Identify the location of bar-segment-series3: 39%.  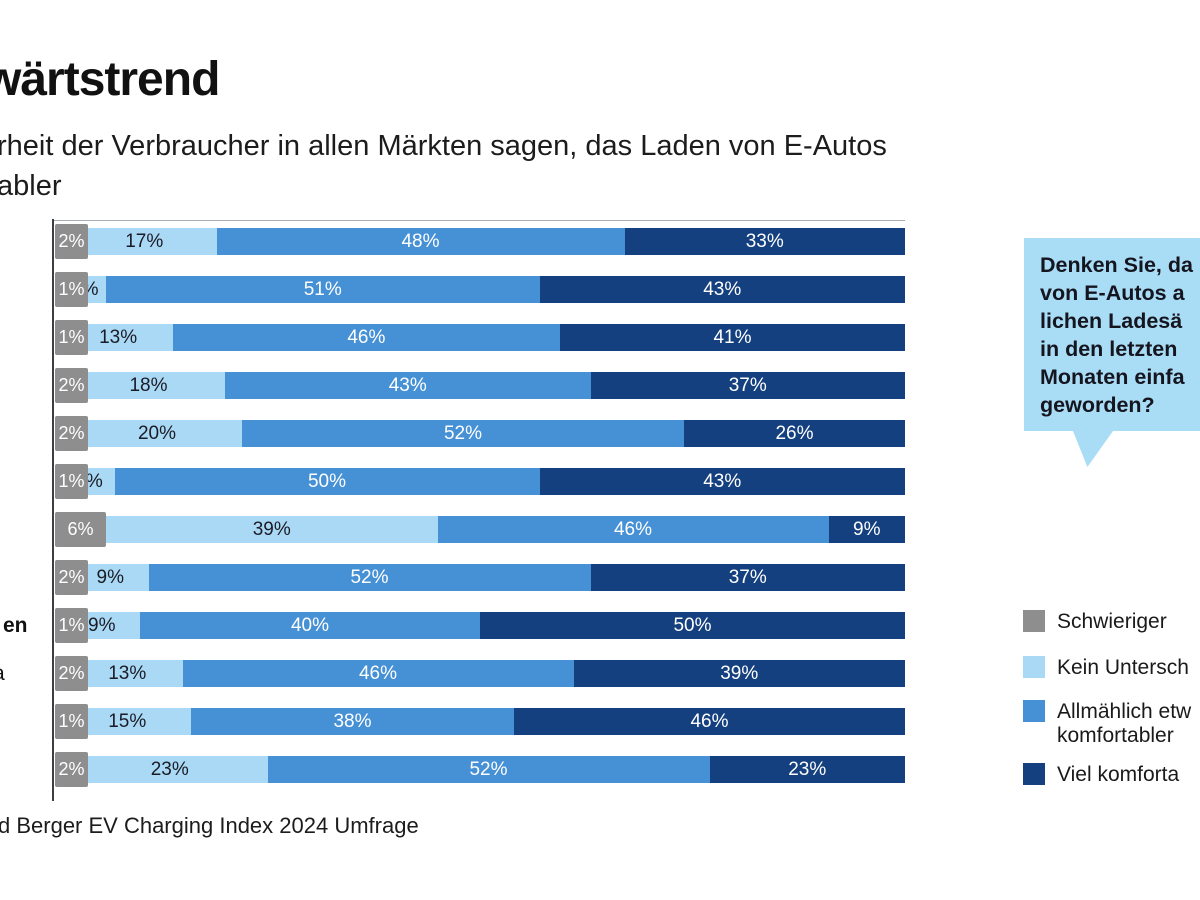
(739, 673).